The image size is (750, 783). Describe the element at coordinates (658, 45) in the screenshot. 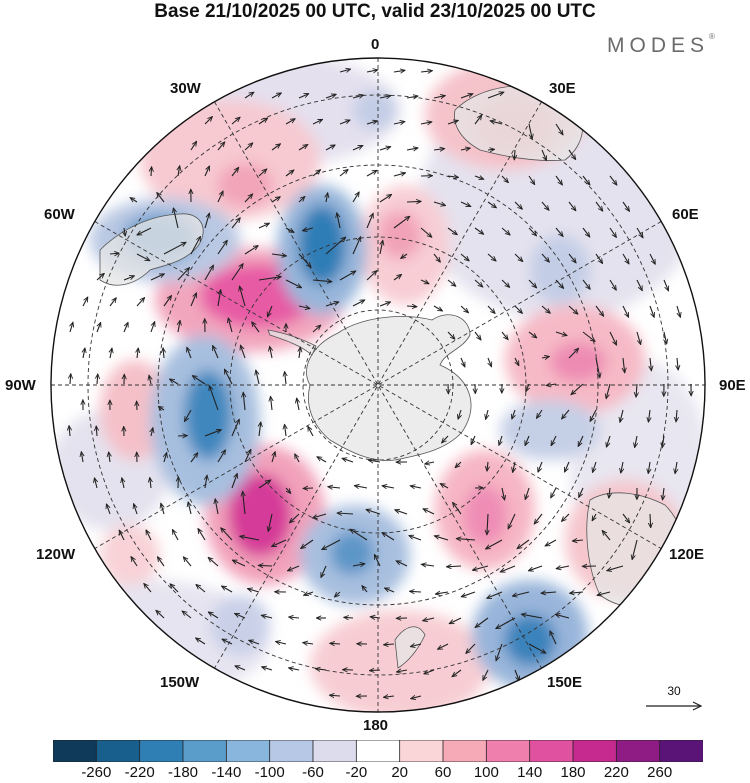

I see `brand-text: MODES` at that location.